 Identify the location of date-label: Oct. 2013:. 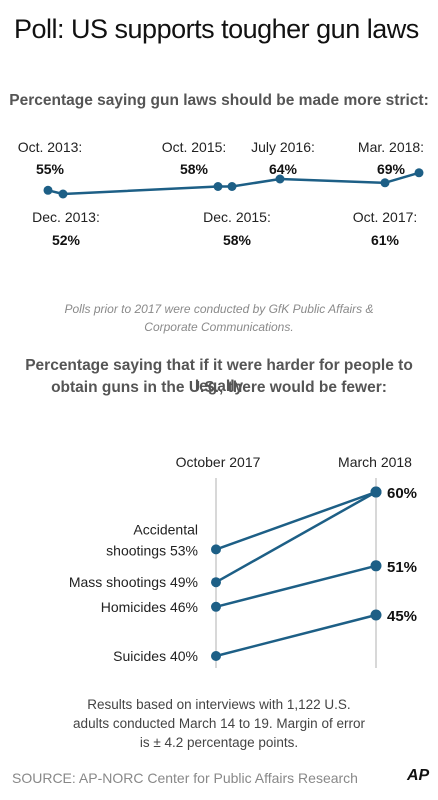
(50, 147).